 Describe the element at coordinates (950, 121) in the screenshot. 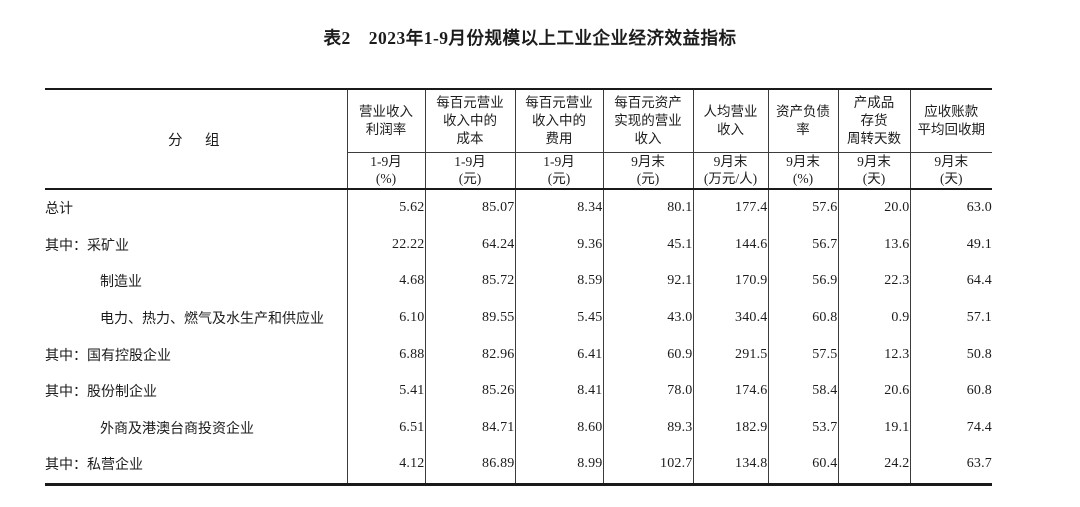

I see `column-header: 应收账款 平均回收期` at that location.